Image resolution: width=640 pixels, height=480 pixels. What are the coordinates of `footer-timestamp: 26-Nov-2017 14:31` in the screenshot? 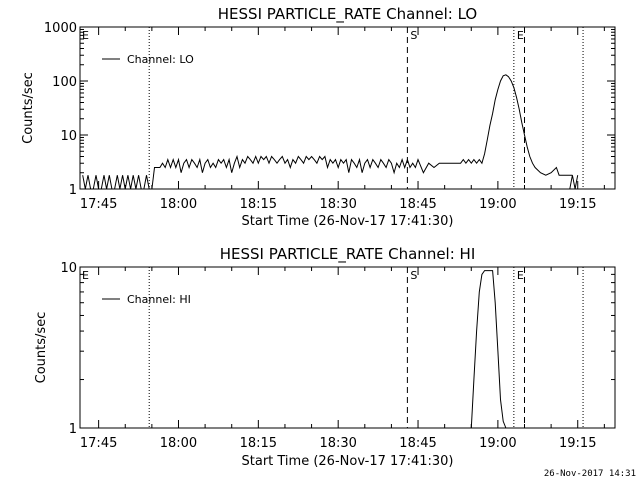 It's located at (590, 474).